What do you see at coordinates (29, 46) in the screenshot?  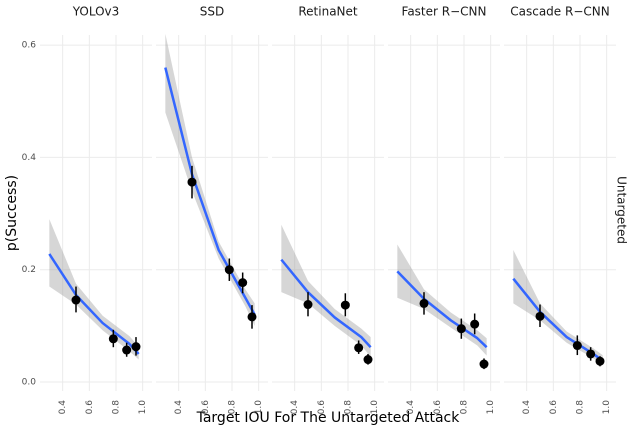 I see `y-tick-label: 0.6` at bounding box center [29, 46].